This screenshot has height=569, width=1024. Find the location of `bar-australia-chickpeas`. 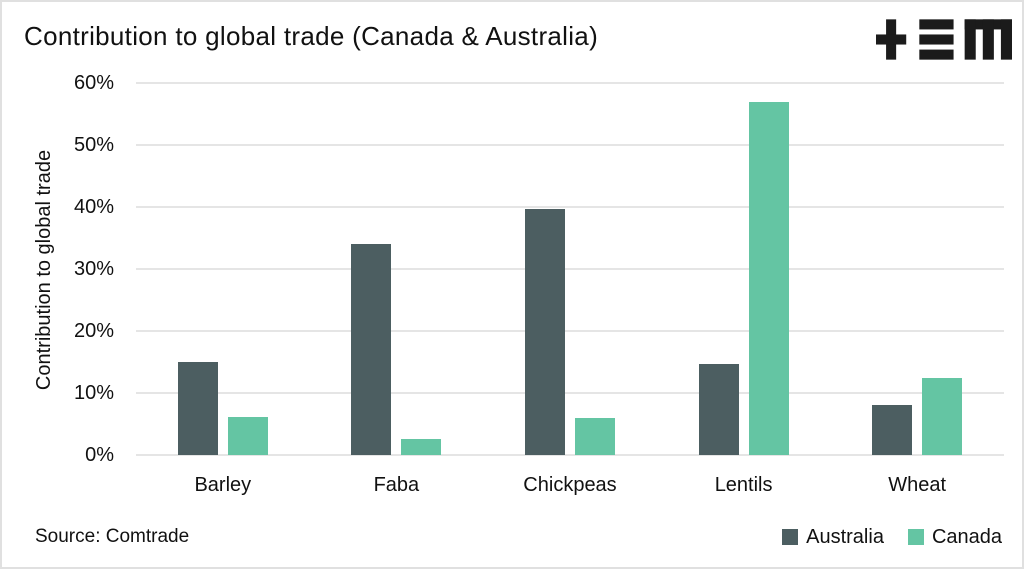

bar-australia-chickpeas is located at coordinates (545, 331).